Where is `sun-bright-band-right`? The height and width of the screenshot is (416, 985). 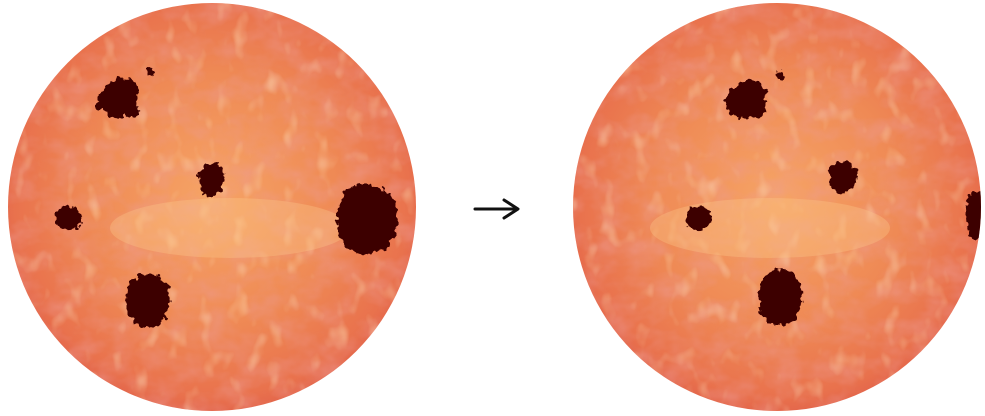
sun-bright-band-right is located at coordinates (770, 228).